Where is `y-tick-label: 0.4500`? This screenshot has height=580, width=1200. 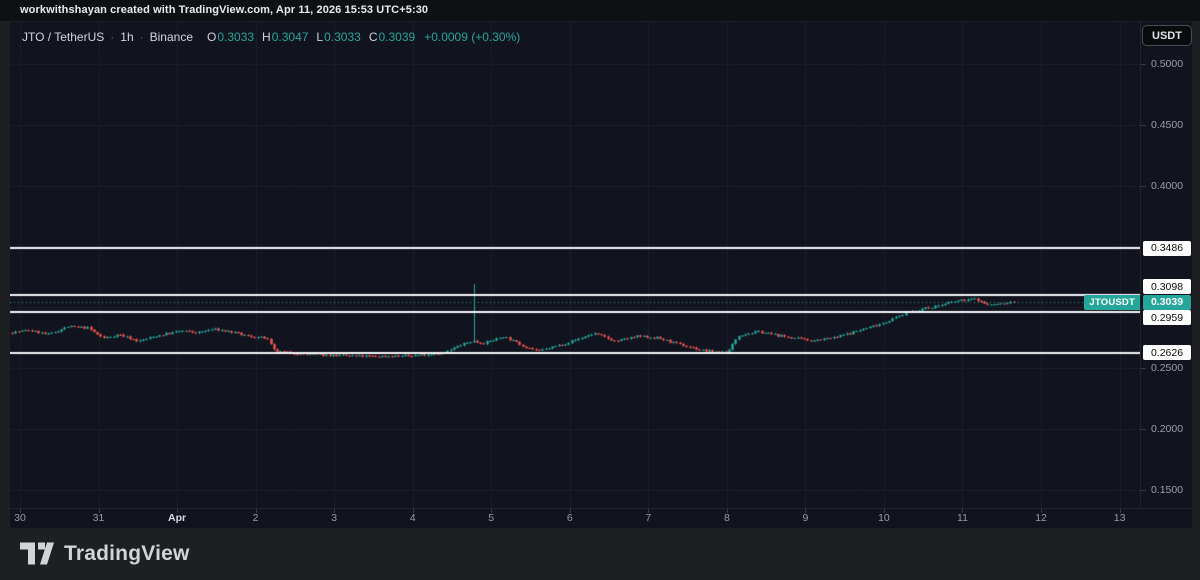
y-tick-label: 0.4500 is located at coordinates (1167, 124).